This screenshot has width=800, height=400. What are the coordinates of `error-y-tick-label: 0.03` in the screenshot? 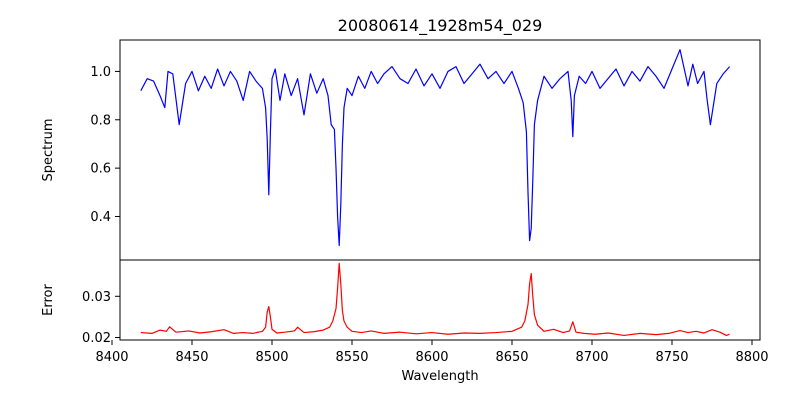 It's located at (96, 297).